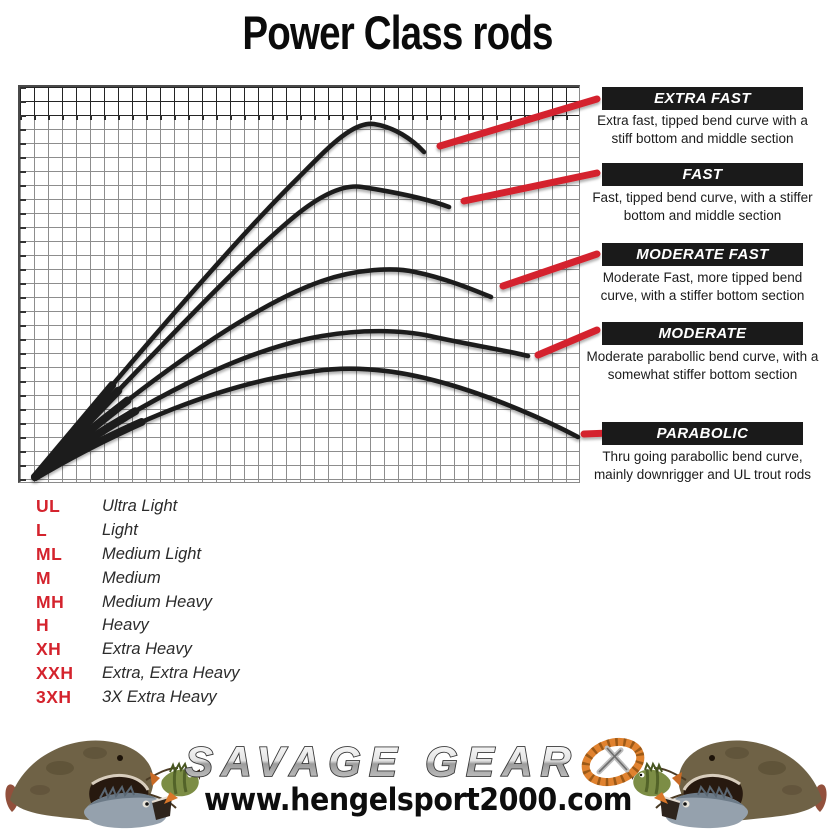  What do you see at coordinates (702, 333) in the screenshot?
I see `class-bar-moderate: MODERATE` at bounding box center [702, 333].